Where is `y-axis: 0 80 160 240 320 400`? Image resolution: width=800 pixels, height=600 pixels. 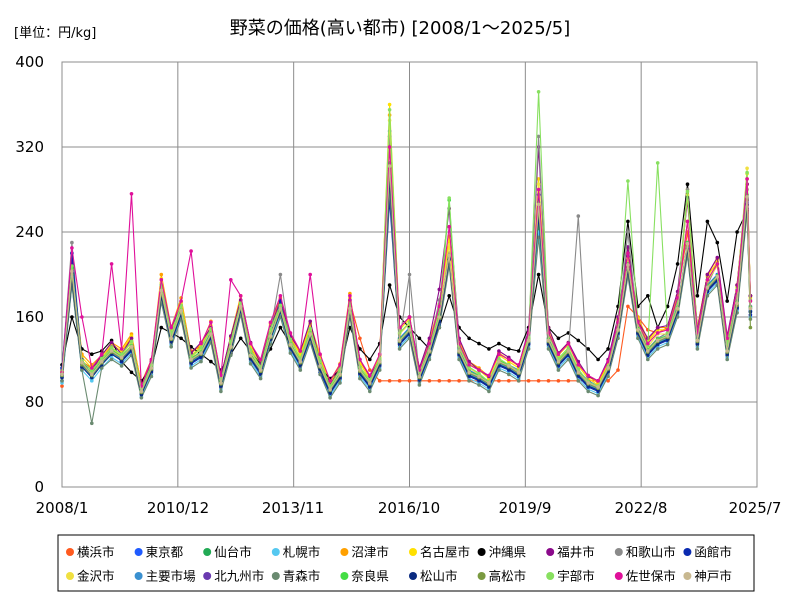
y-axis: 0 80 160 240 320 400 is located at coordinates (29, 274).